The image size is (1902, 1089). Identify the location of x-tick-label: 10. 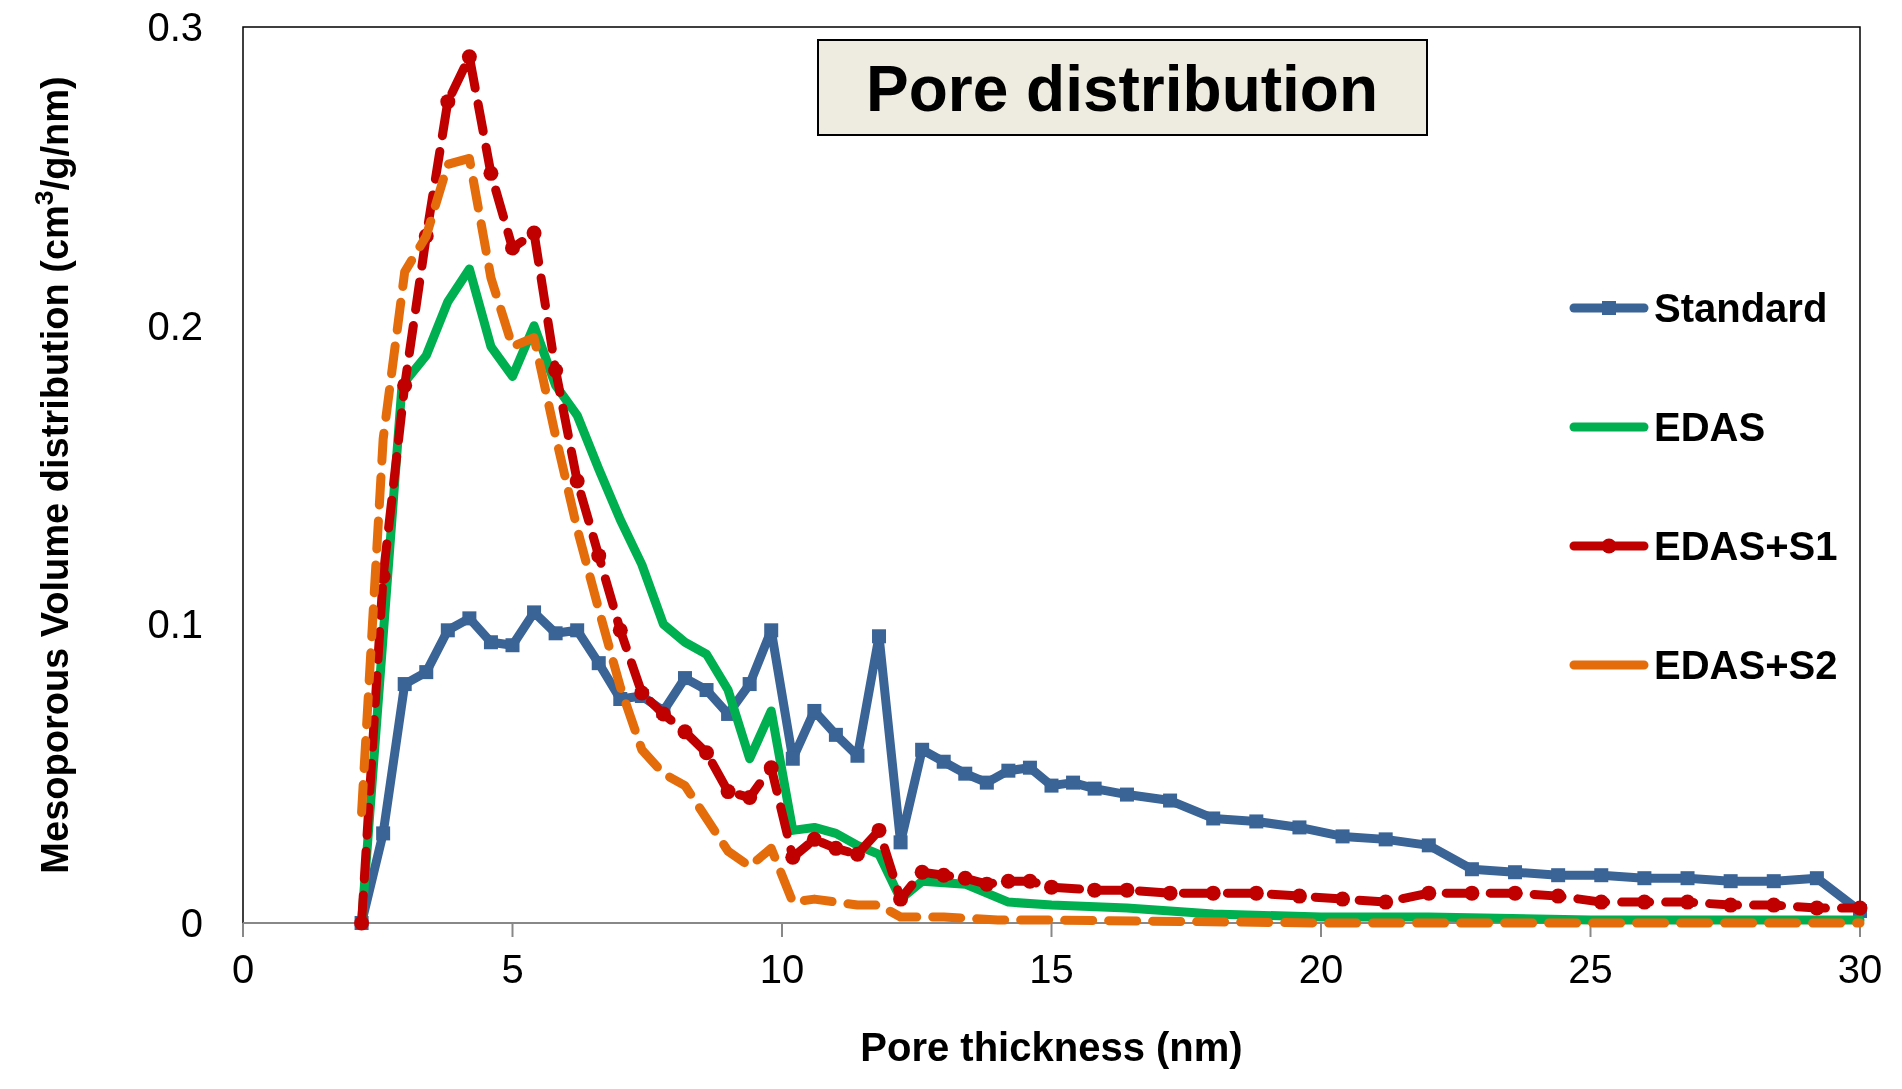
(782, 969).